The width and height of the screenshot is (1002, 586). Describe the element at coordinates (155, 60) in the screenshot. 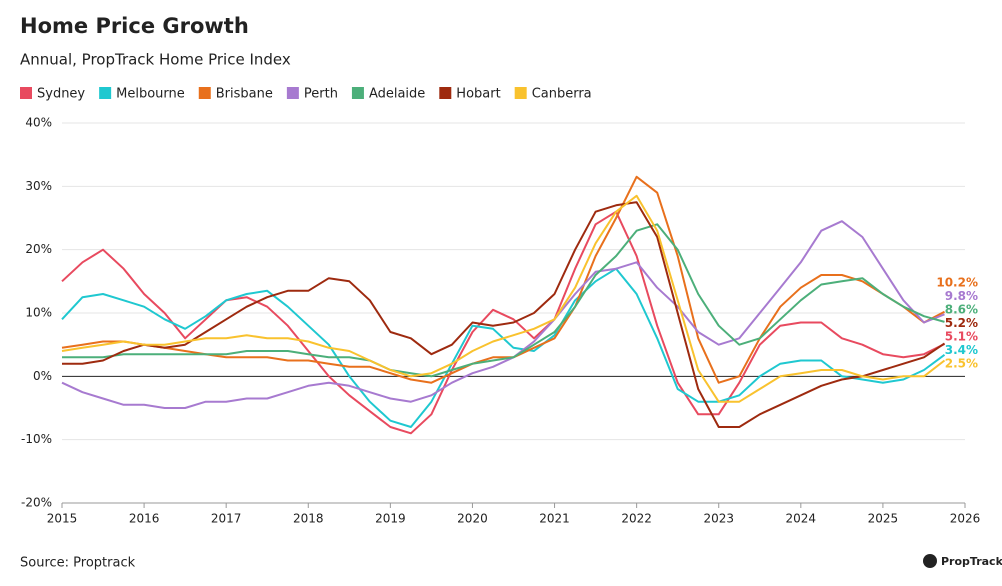

I see `chart-subtitle: Annual, PropTrack Home Price Index` at that location.